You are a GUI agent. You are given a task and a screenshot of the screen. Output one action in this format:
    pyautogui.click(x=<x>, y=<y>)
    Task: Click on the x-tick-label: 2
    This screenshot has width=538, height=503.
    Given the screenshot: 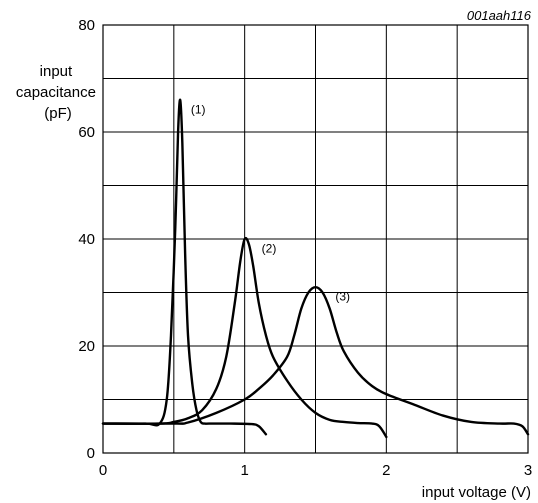 What is the action you would take?
    pyautogui.click(x=386, y=470)
    